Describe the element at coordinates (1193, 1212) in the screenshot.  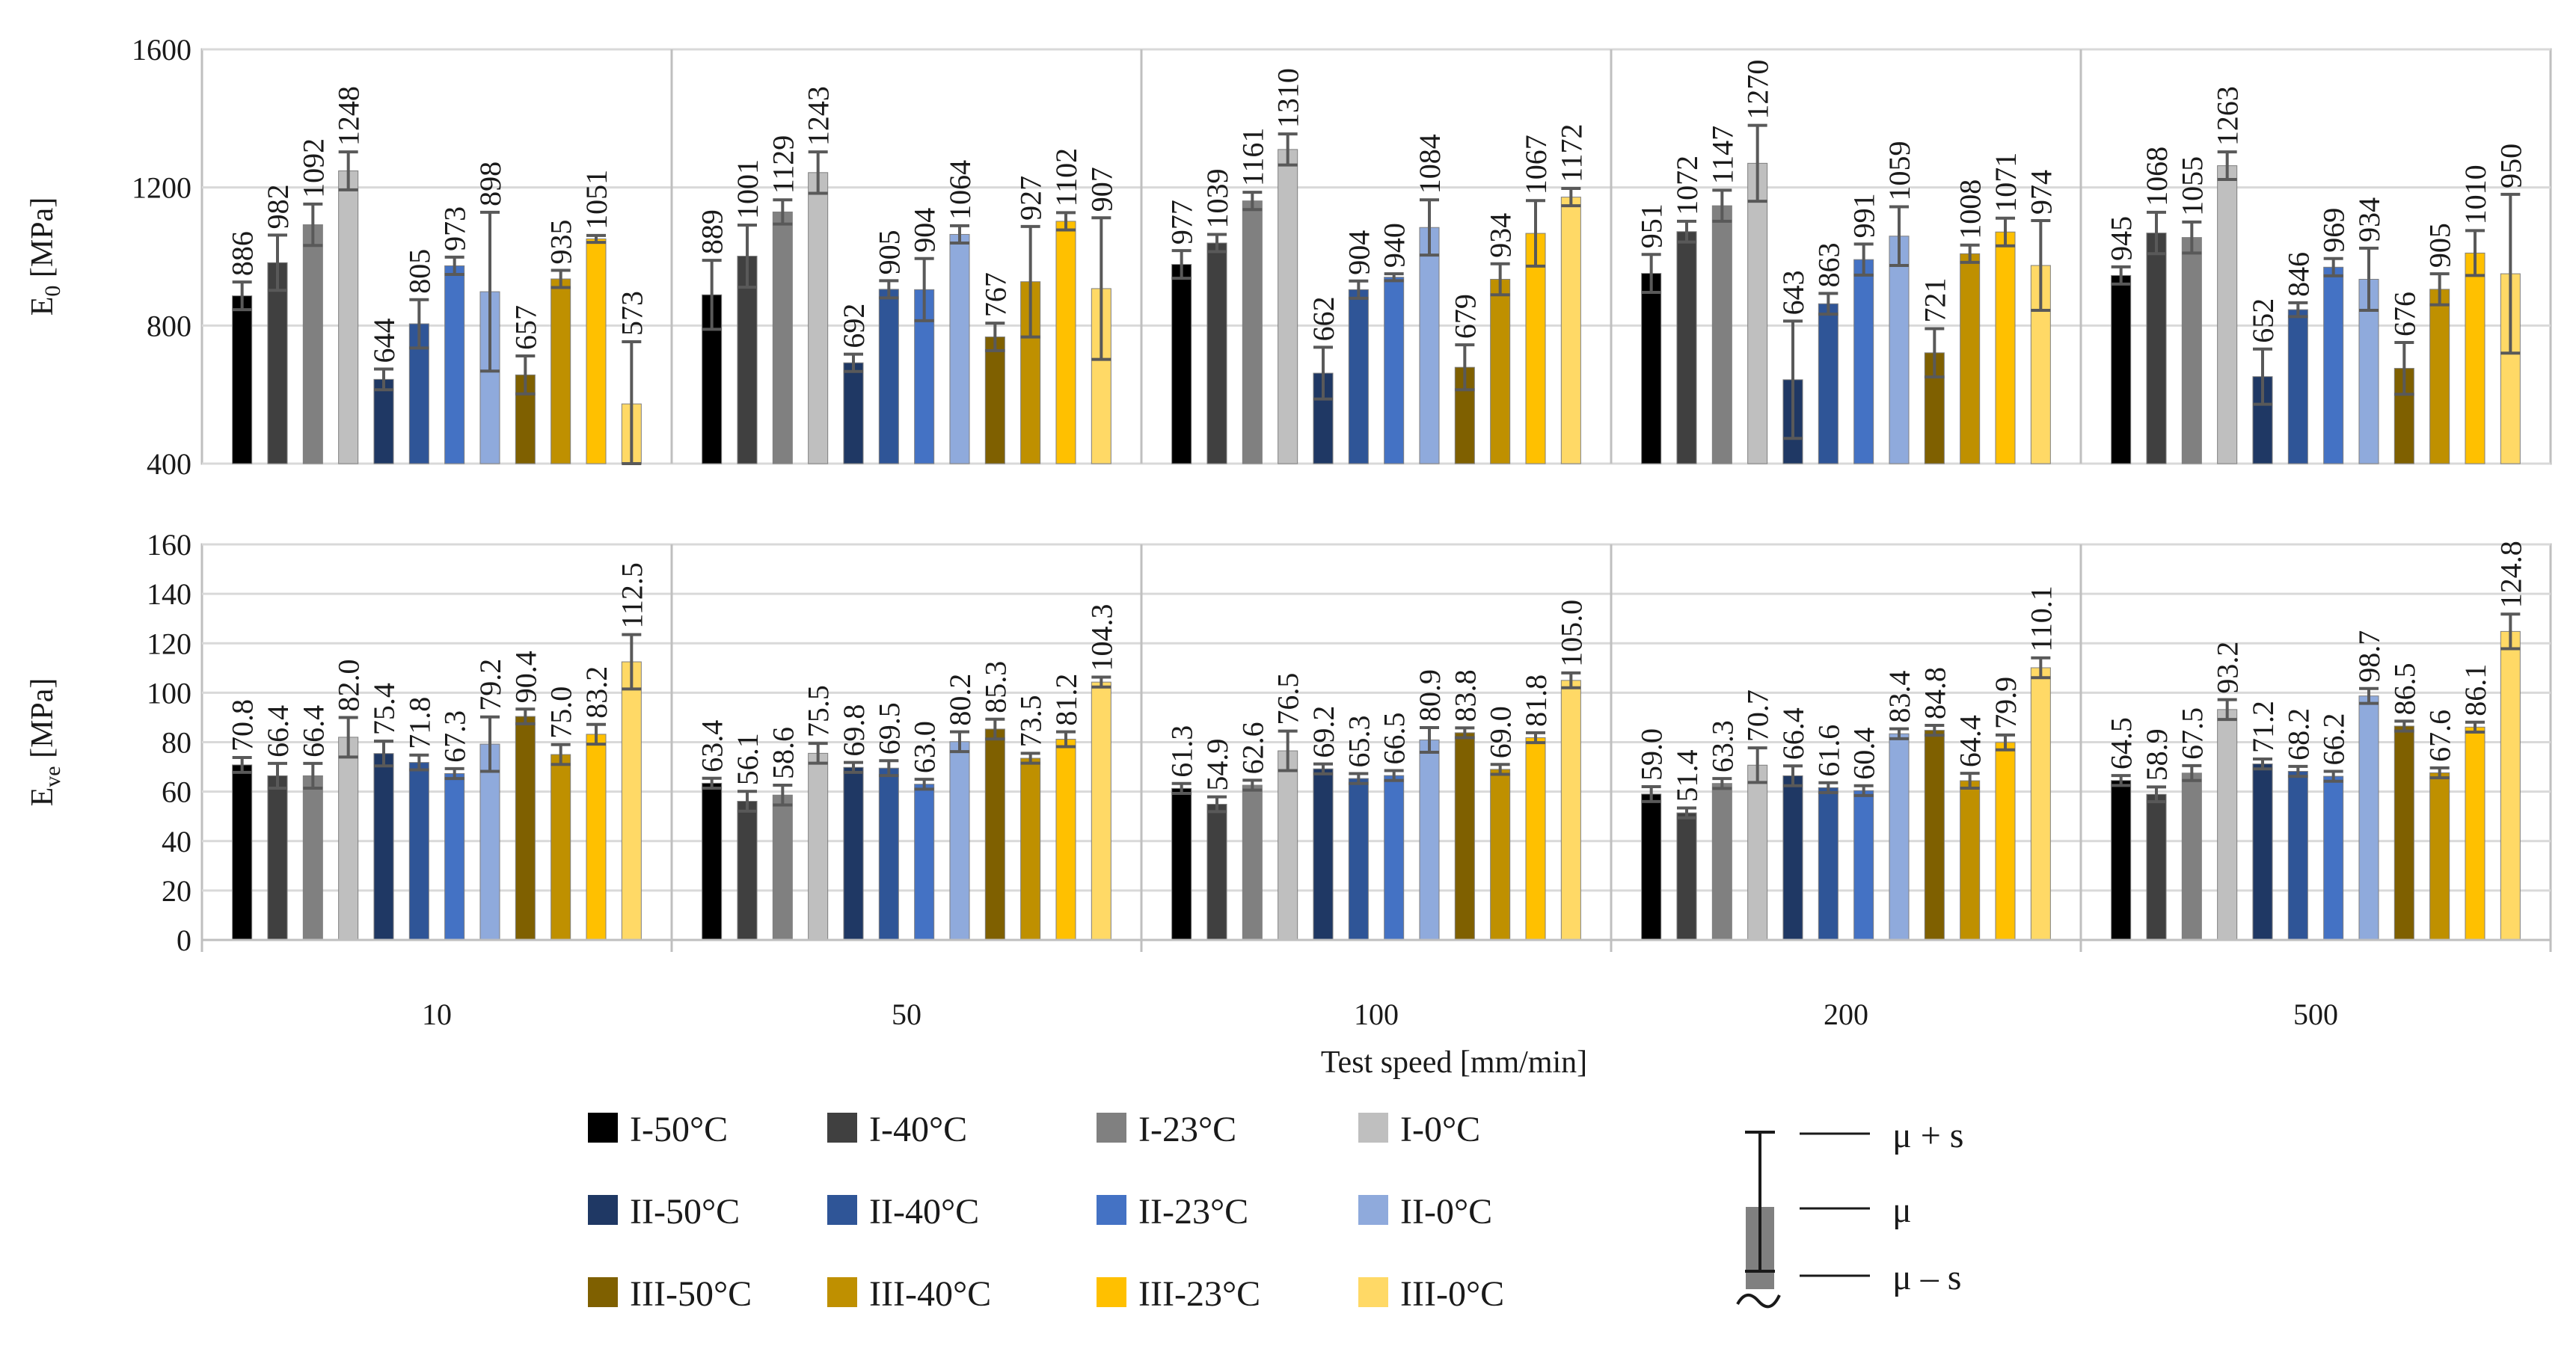
I see `legend-label: II-23°C` at that location.